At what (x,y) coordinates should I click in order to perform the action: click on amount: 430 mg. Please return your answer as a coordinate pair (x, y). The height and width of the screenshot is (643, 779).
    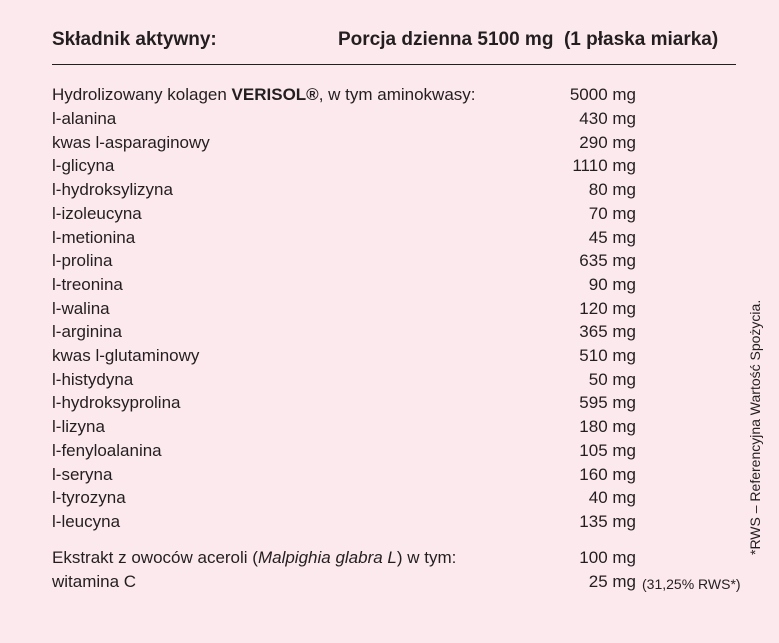
    Looking at the image, I should click on (607, 118).